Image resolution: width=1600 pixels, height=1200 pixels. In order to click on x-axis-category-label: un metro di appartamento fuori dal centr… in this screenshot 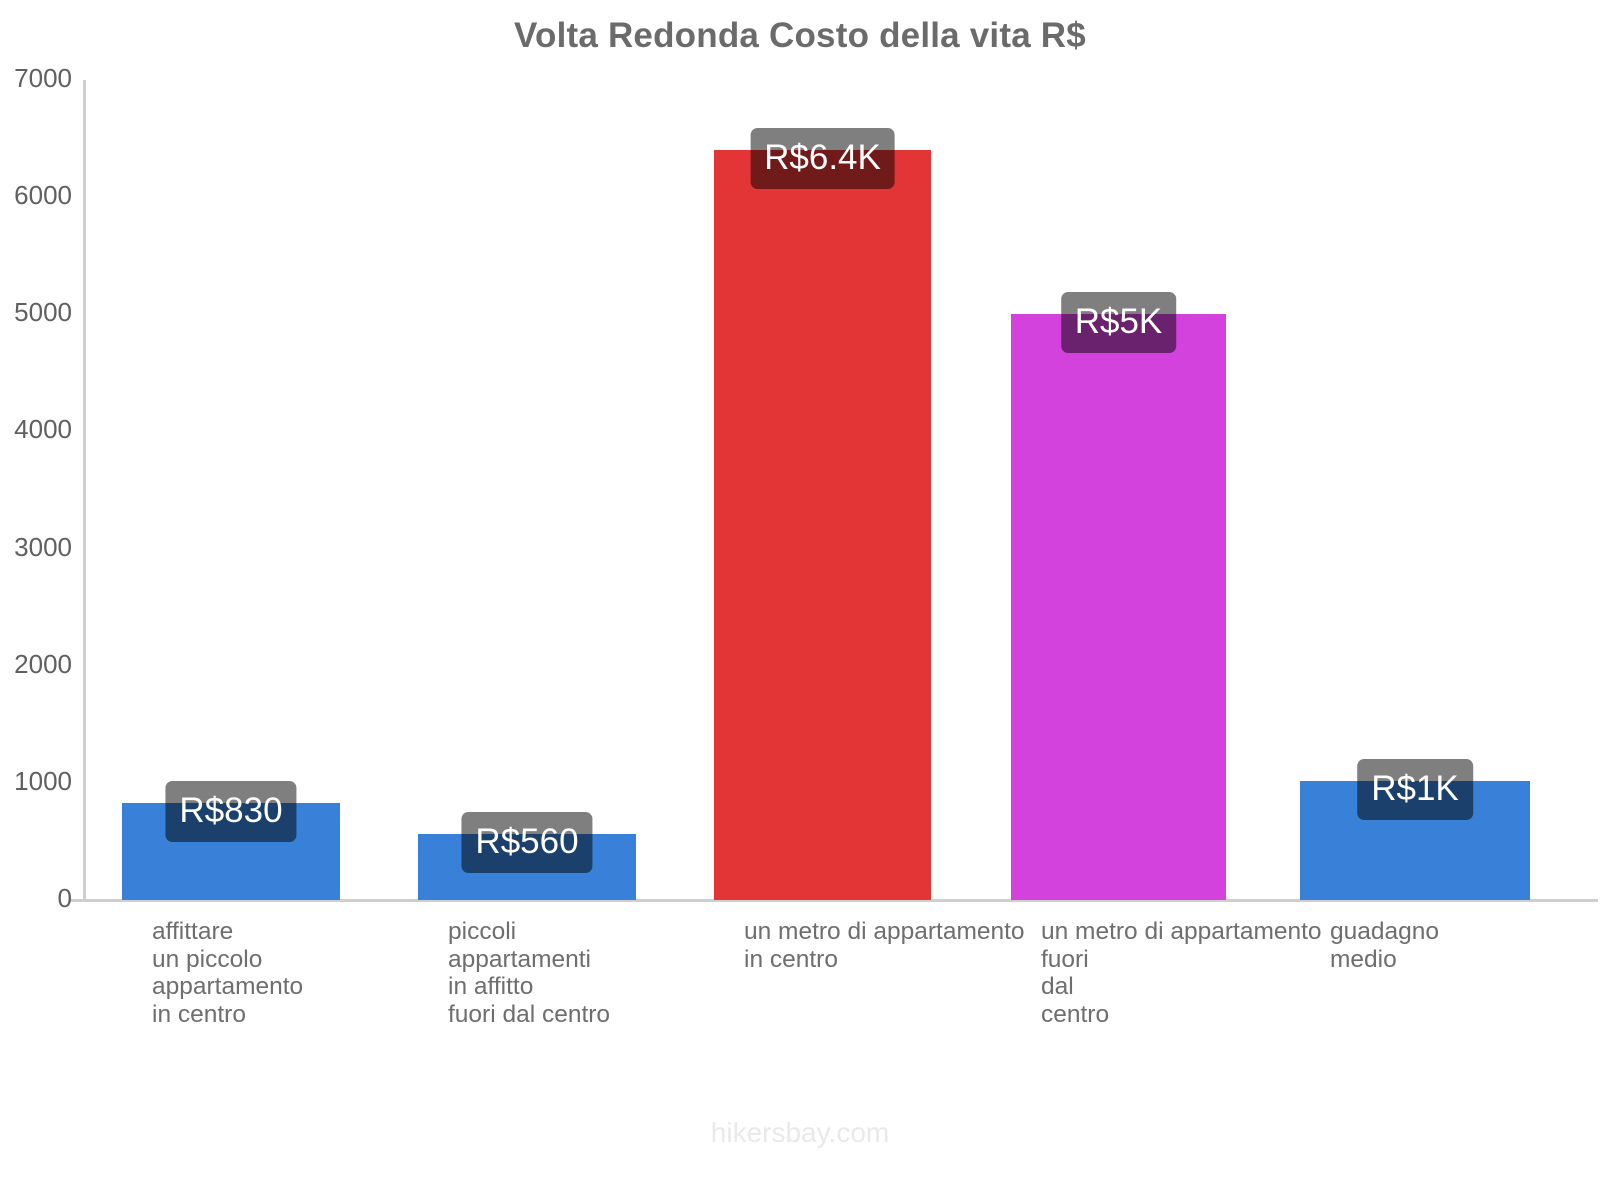, I will do `click(1181, 973)`.